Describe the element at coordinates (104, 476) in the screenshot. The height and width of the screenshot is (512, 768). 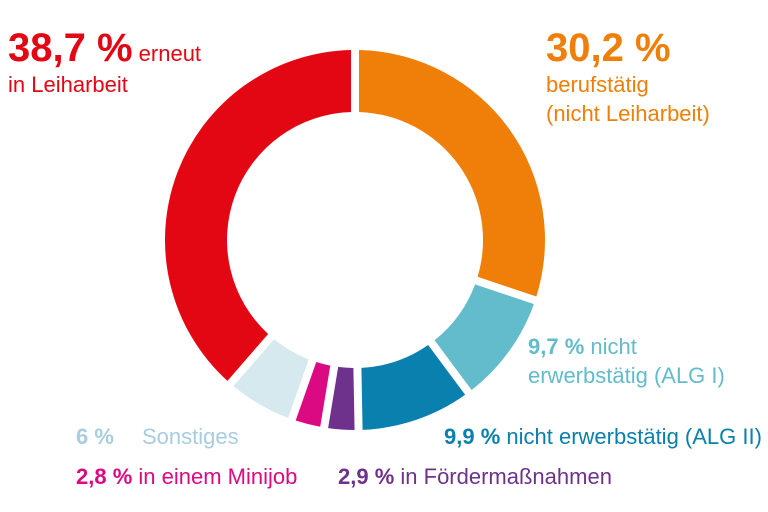
I see `pct-minijob: 2,8 %` at that location.